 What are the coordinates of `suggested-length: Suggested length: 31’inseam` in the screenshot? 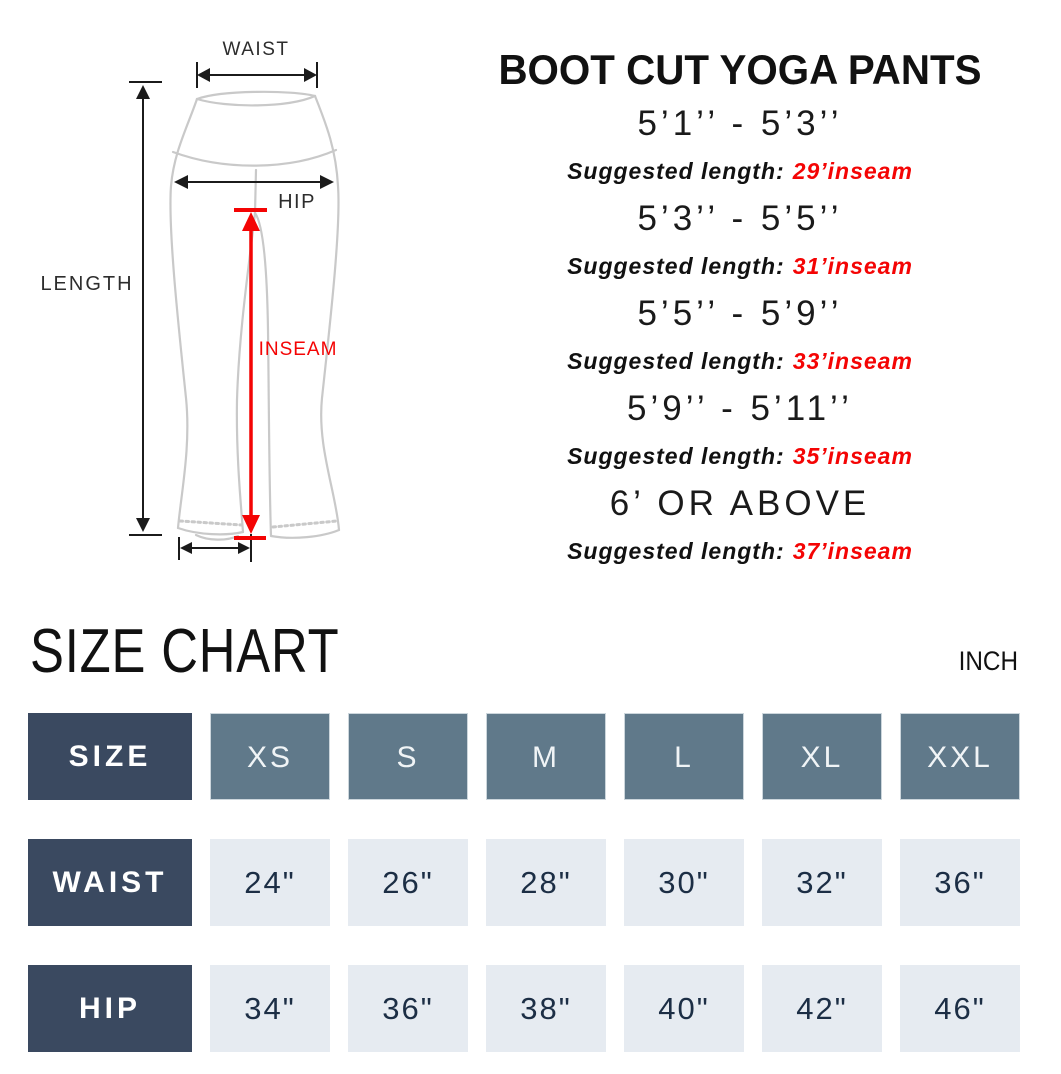 It's located at (740, 266).